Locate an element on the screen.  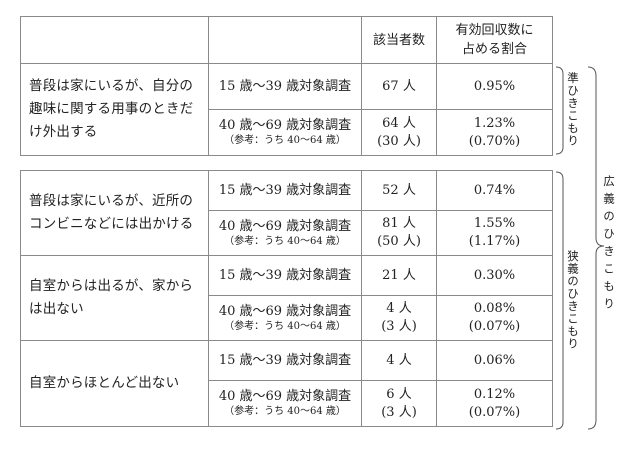
ratio-old-value: 1.23% is located at coordinates (494, 123).